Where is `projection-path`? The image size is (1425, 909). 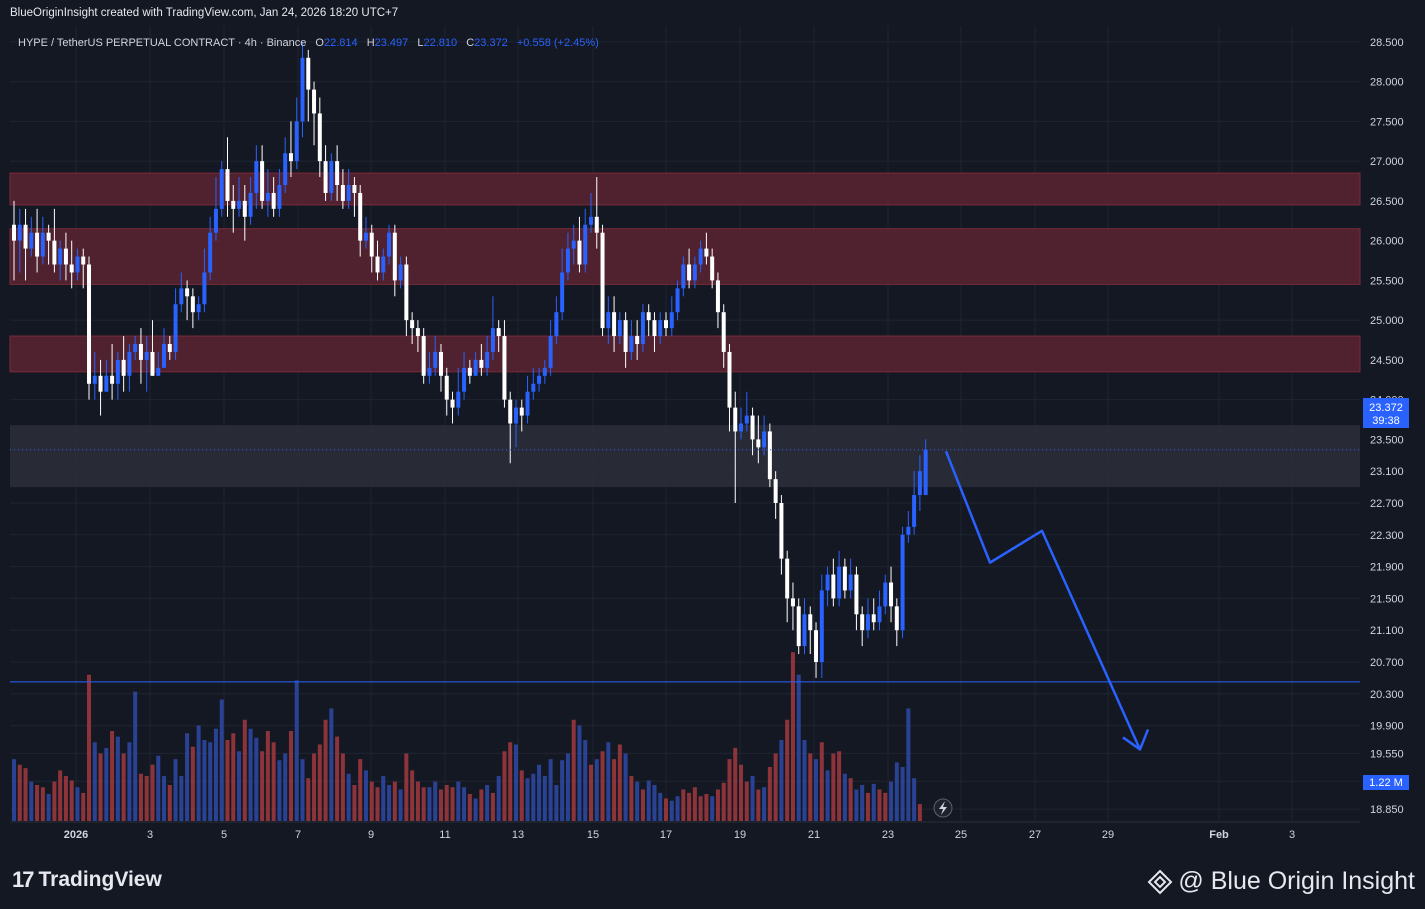 projection-path is located at coordinates (1047, 600).